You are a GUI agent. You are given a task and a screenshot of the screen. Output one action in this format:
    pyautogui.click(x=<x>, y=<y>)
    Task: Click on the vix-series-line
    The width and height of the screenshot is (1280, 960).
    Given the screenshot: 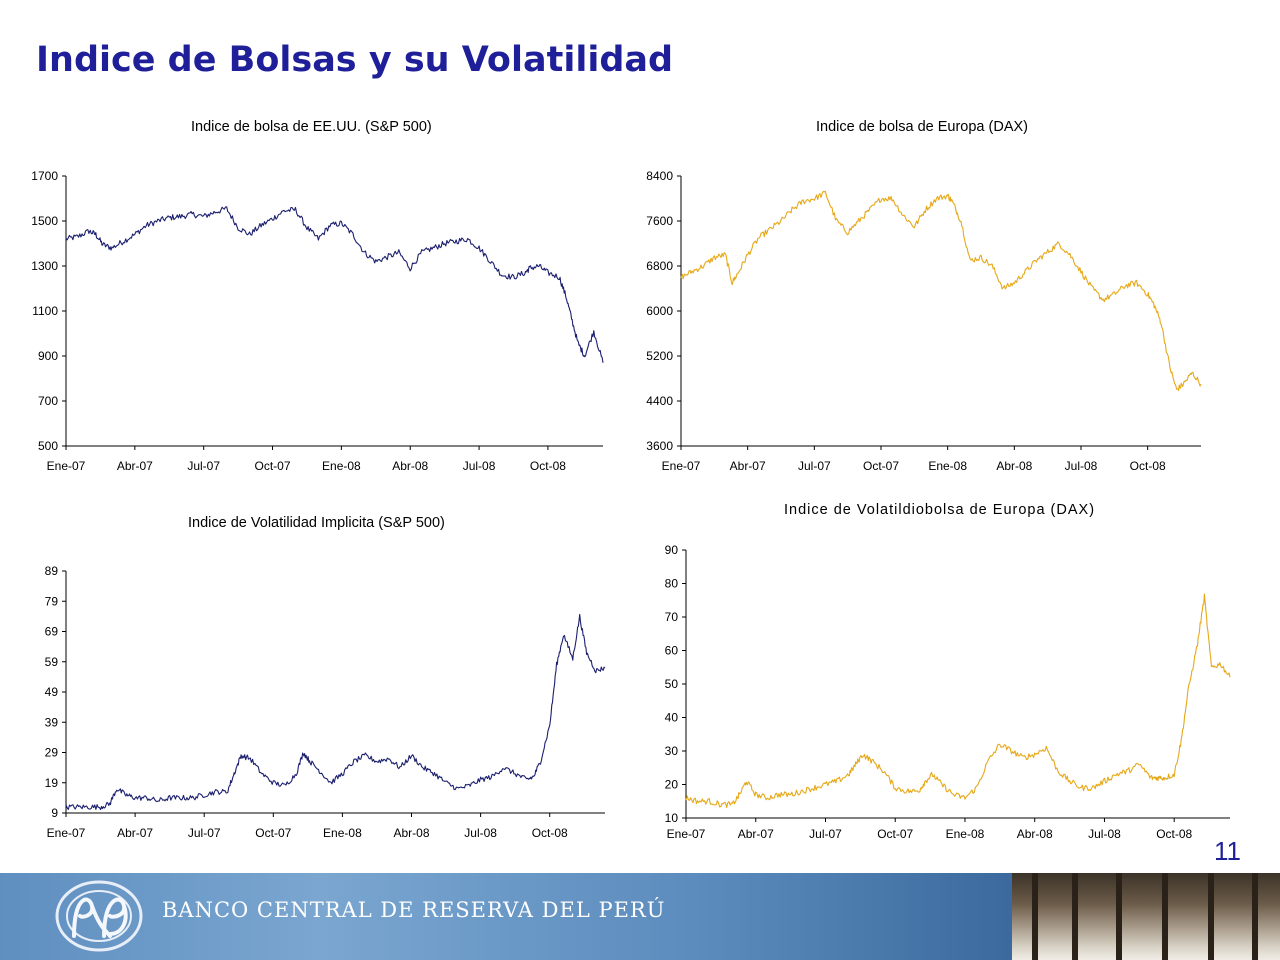 What is the action you would take?
    pyautogui.click(x=335, y=712)
    